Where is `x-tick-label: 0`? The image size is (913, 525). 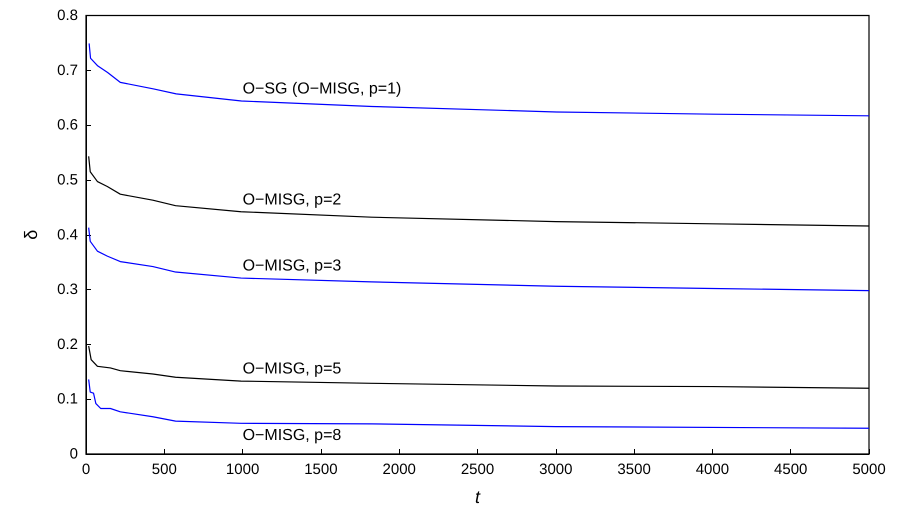
x-tick-label: 0 is located at coordinates (86, 469).